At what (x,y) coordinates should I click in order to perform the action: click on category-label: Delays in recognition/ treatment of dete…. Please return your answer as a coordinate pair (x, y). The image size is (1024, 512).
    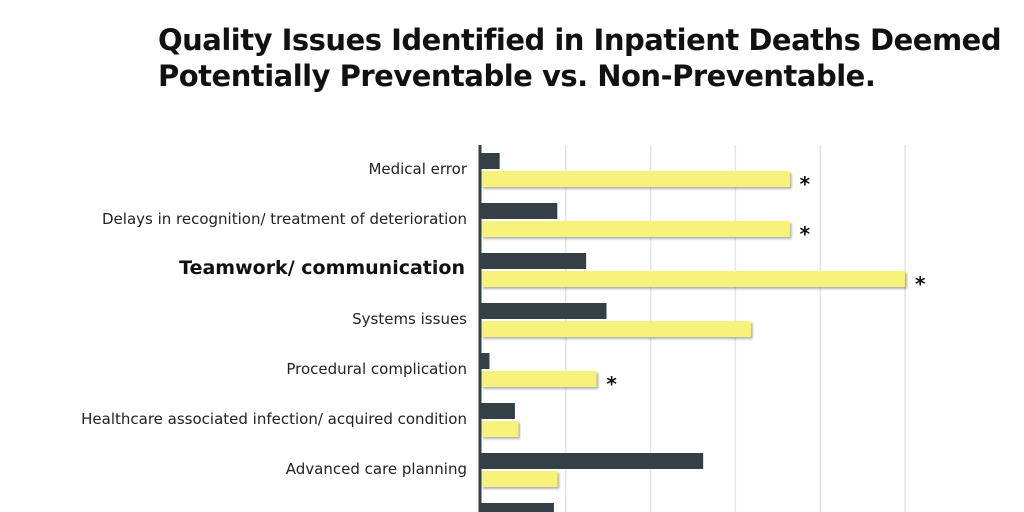
    Looking at the image, I should click on (284, 219).